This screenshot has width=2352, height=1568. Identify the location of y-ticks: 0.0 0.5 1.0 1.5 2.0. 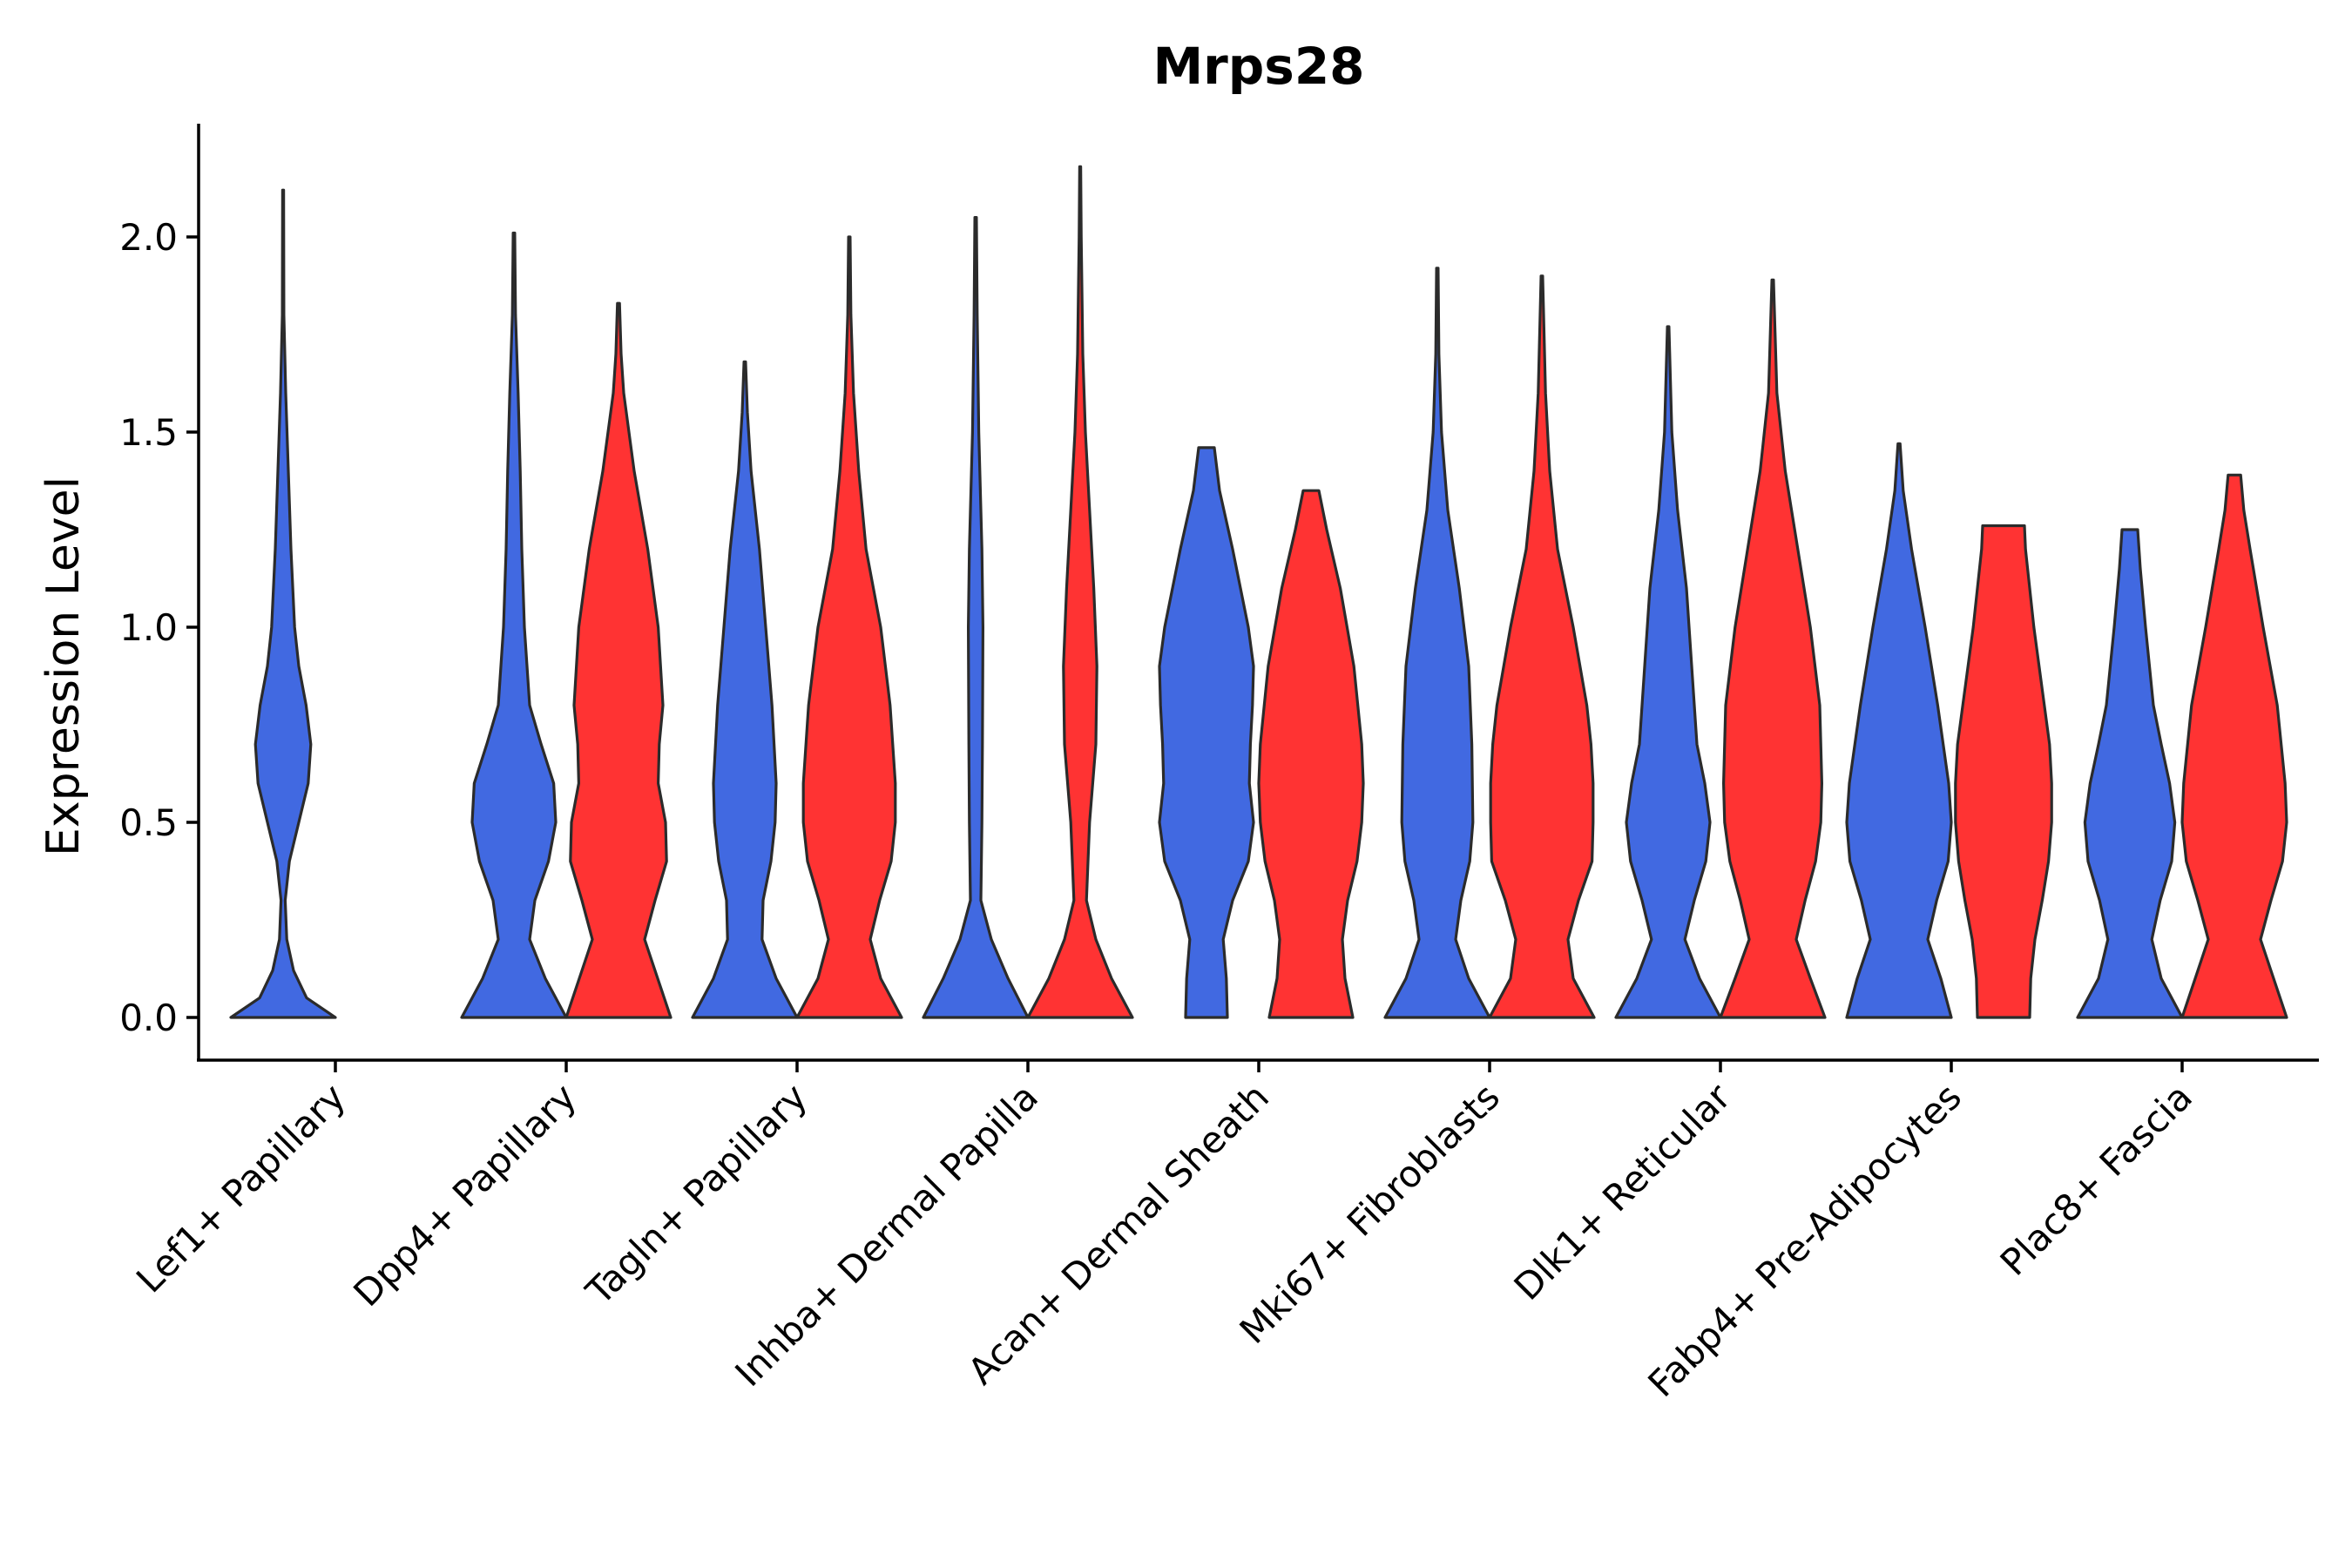
(159, 628).